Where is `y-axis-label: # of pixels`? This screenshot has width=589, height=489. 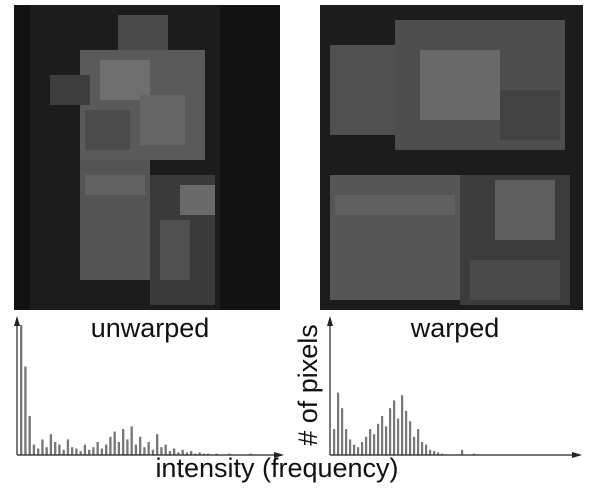 y-axis-label: # of pixels is located at coordinates (308, 385).